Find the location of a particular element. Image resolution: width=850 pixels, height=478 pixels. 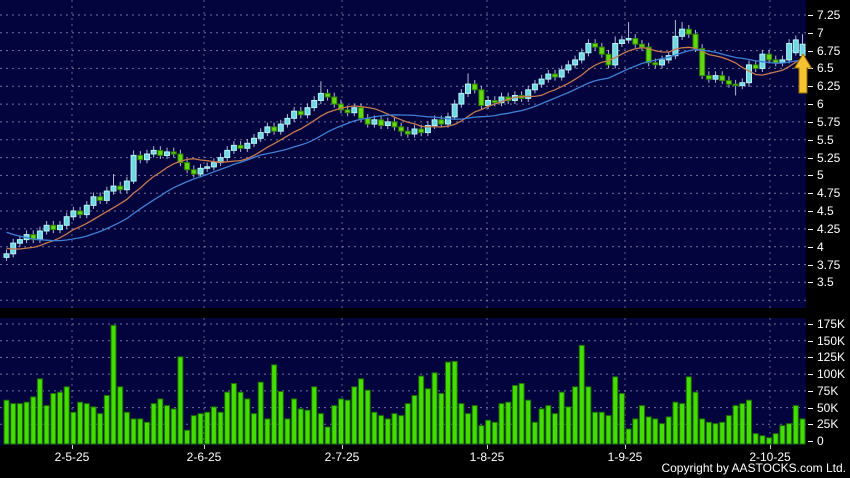

volume-axis-label: 100K is located at coordinates (829, 374).